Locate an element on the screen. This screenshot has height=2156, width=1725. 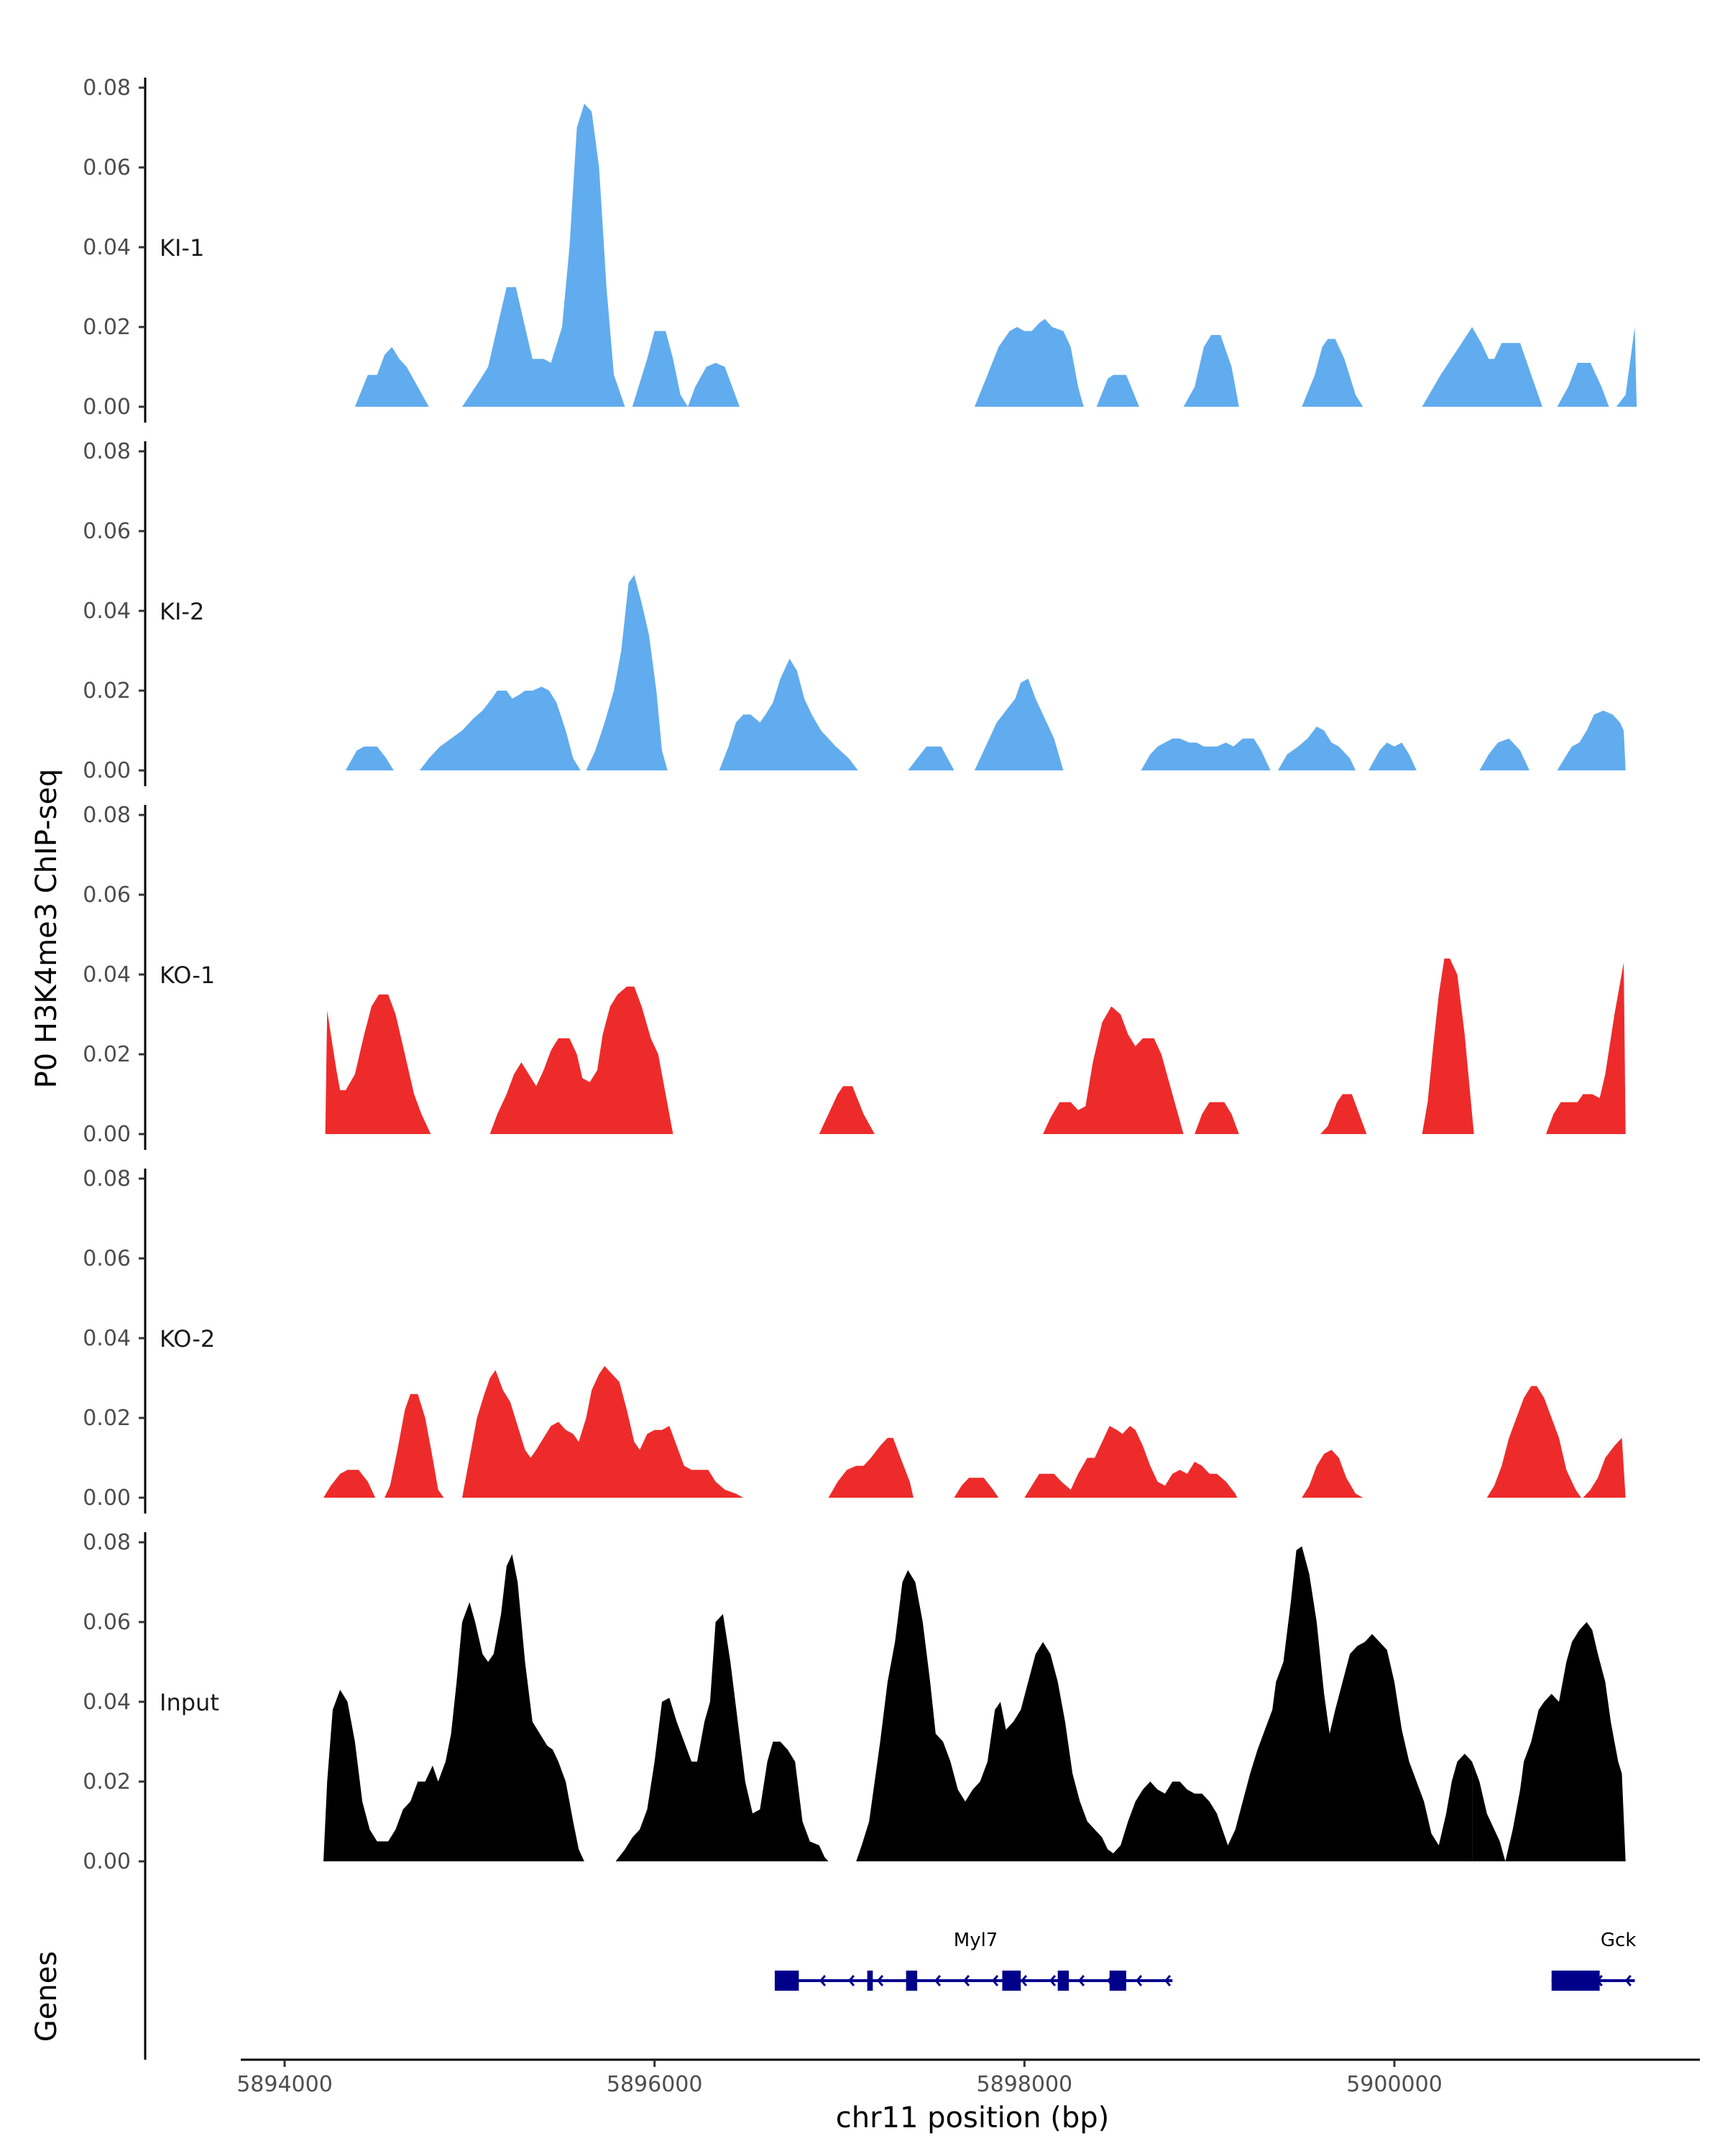
genes-axis-title: Genes is located at coordinates (46, 1997).